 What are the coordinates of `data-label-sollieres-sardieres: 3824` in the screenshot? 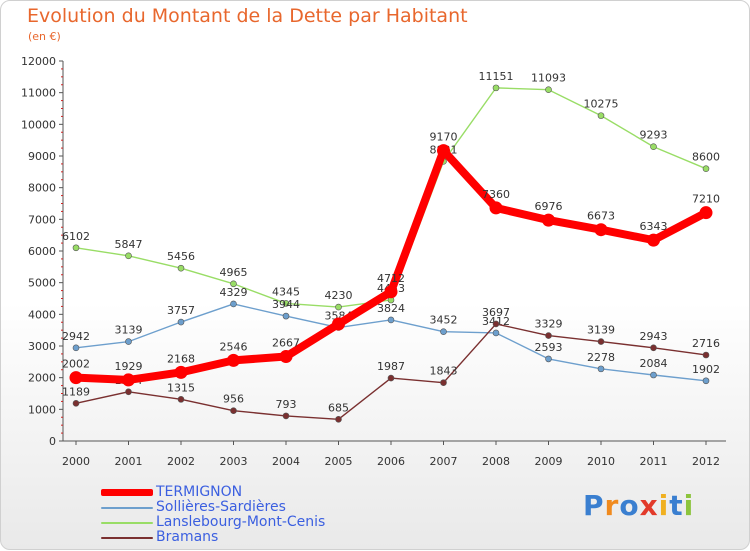 It's located at (391, 308).